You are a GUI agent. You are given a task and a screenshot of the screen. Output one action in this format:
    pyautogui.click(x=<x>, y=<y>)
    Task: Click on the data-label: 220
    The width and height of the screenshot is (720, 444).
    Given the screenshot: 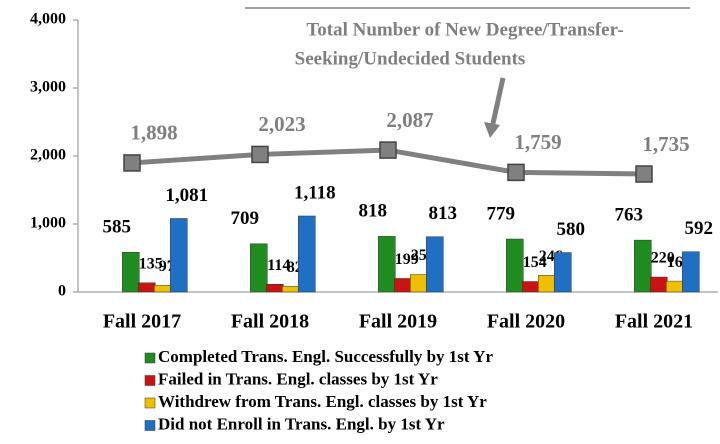 What is the action you would take?
    pyautogui.click(x=663, y=258)
    